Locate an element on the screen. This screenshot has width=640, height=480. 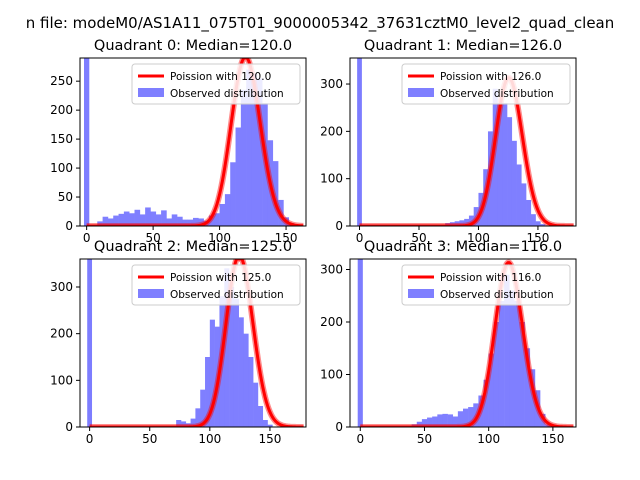
plot-area is located at coordinates (466, 343).